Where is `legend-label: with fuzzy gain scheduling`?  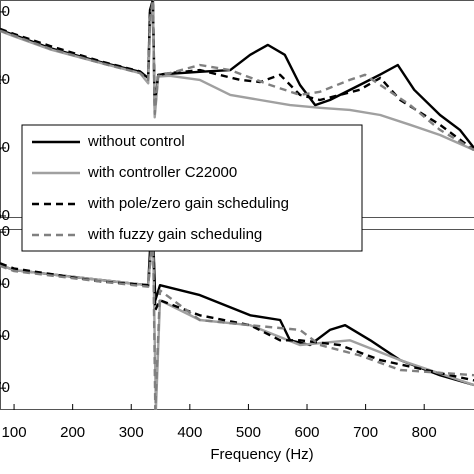 legend-label: with fuzzy gain scheduling is located at coordinates (174, 234).